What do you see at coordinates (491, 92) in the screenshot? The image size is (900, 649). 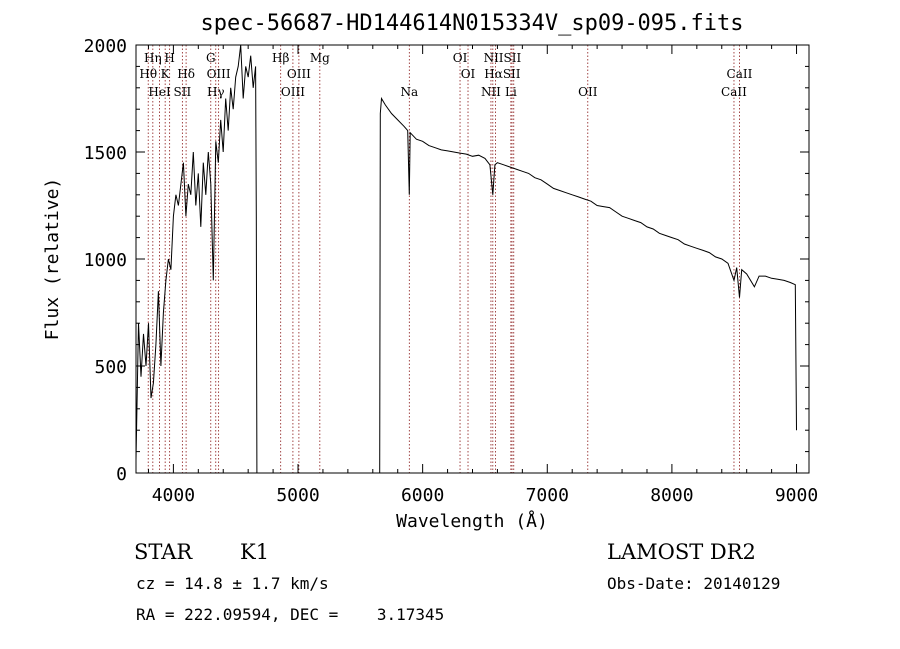 I see `line-label: NII` at bounding box center [491, 92].